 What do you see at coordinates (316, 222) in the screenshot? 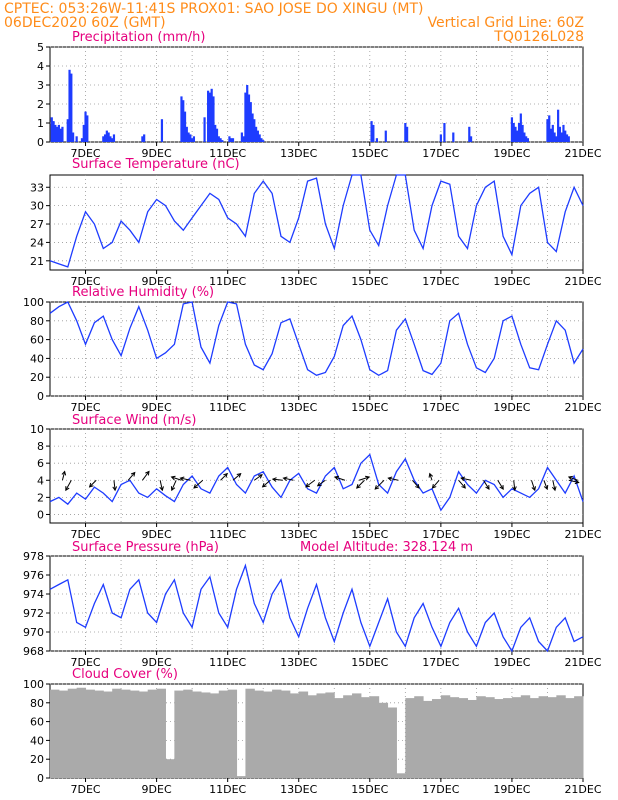
I see `temp-frame` at bounding box center [316, 222].